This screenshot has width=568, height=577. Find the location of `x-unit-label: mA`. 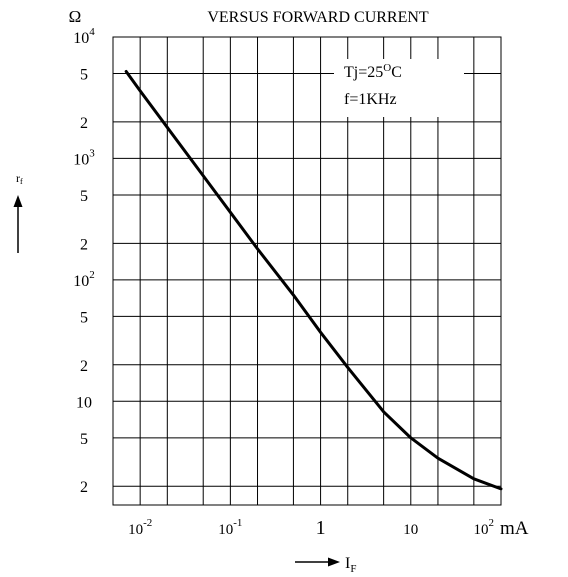

x-unit-label: mA is located at coordinates (514, 528).